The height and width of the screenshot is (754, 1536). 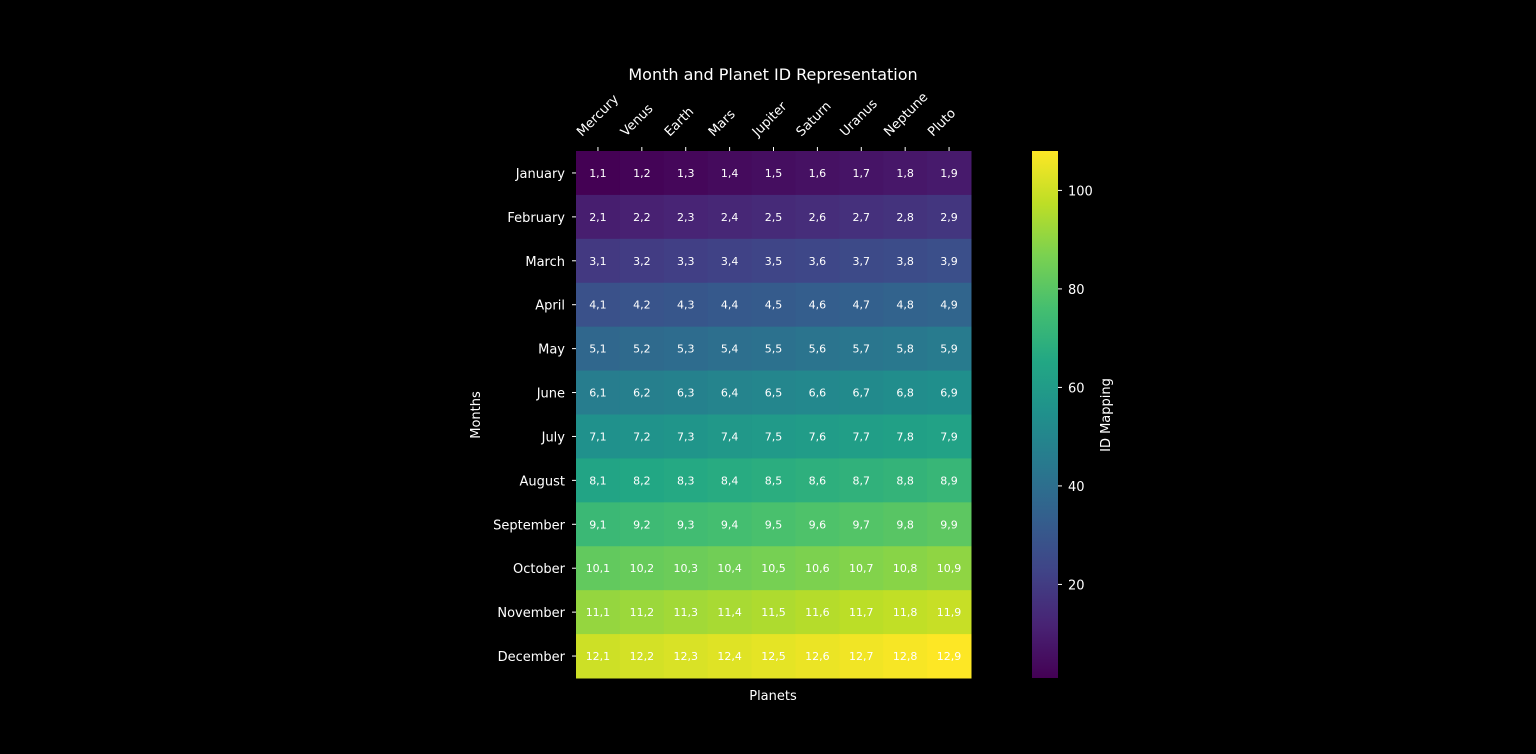 I want to click on cell-label: 3,3, so click(x=686, y=261).